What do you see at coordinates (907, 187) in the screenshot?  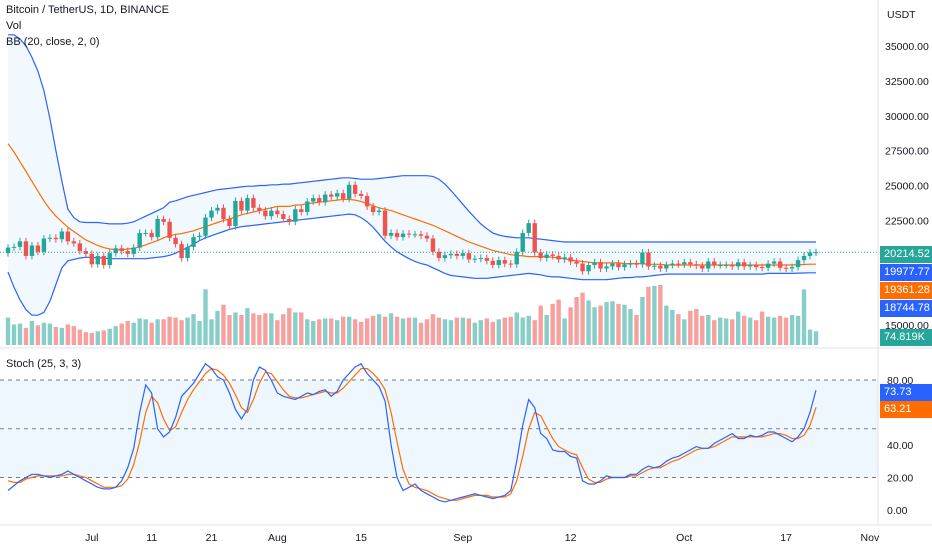 I see `price-tick: 25000.00` at bounding box center [907, 187].